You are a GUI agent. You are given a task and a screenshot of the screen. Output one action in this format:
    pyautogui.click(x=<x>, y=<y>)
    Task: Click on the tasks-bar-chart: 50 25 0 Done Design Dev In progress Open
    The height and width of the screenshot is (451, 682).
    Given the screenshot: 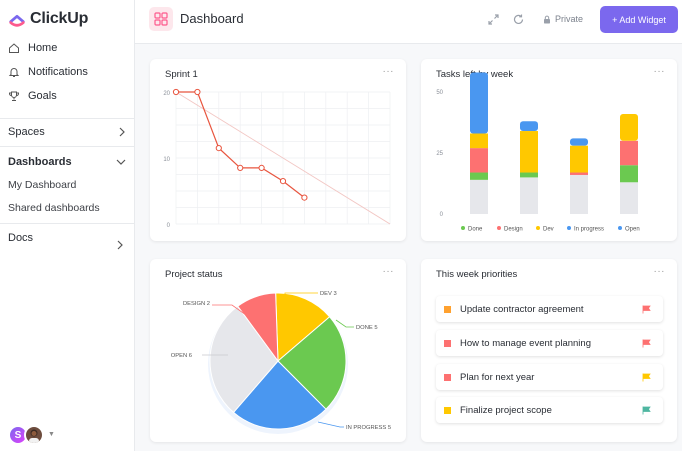 What is the action you would take?
    pyautogui.click(x=538, y=152)
    